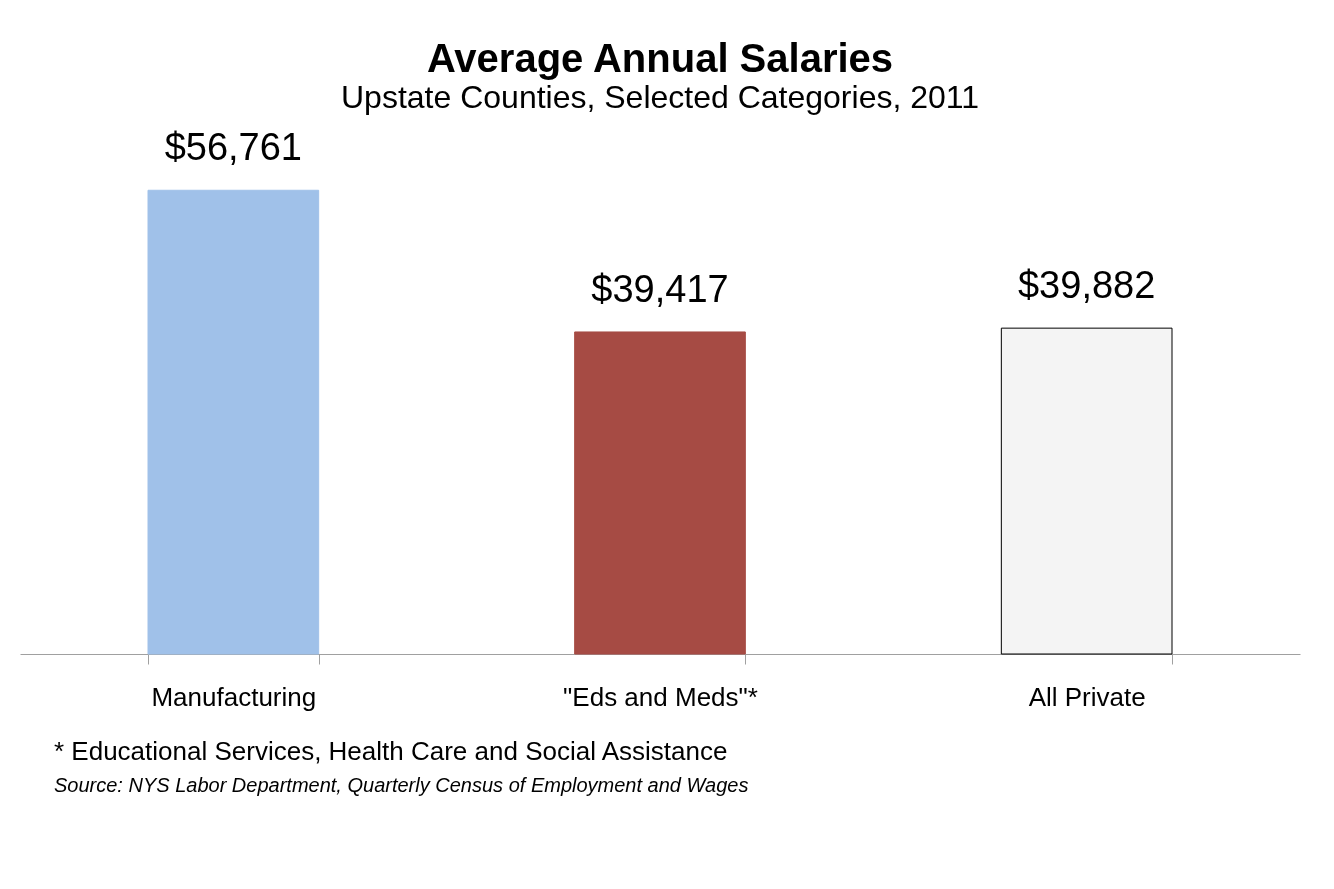 The height and width of the screenshot is (889, 1334). Describe the element at coordinates (660, 97) in the screenshot. I see `chart-subtitle: Upstate Counties, Selected Categories, 2011` at that location.